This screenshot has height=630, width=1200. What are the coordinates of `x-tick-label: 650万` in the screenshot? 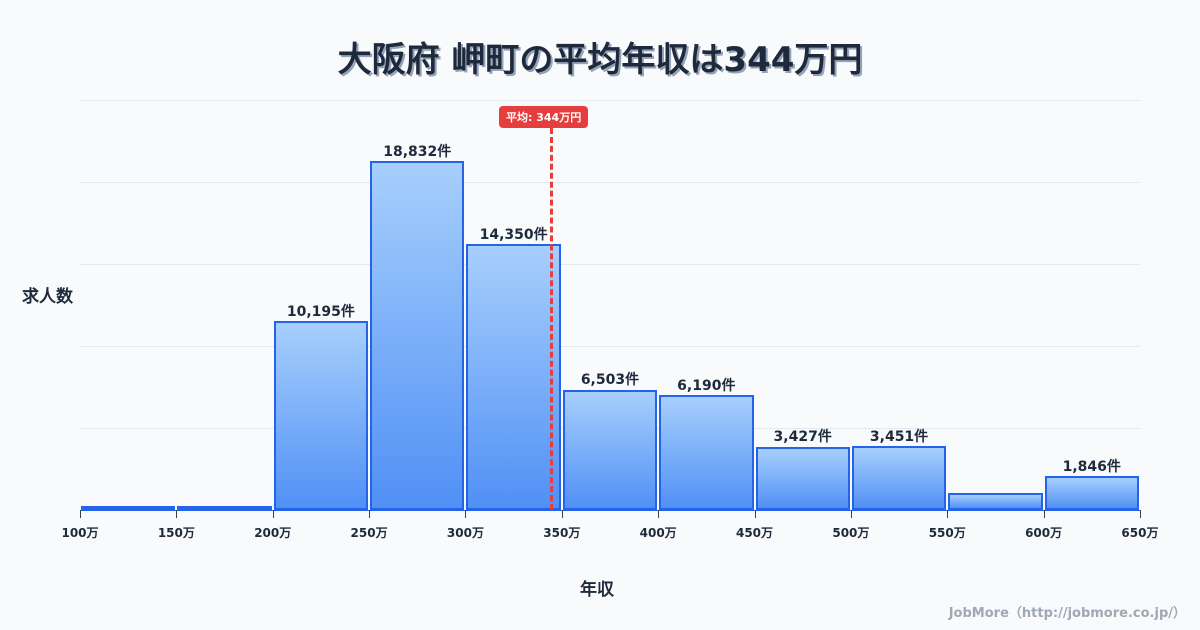 It's located at (1140, 533).